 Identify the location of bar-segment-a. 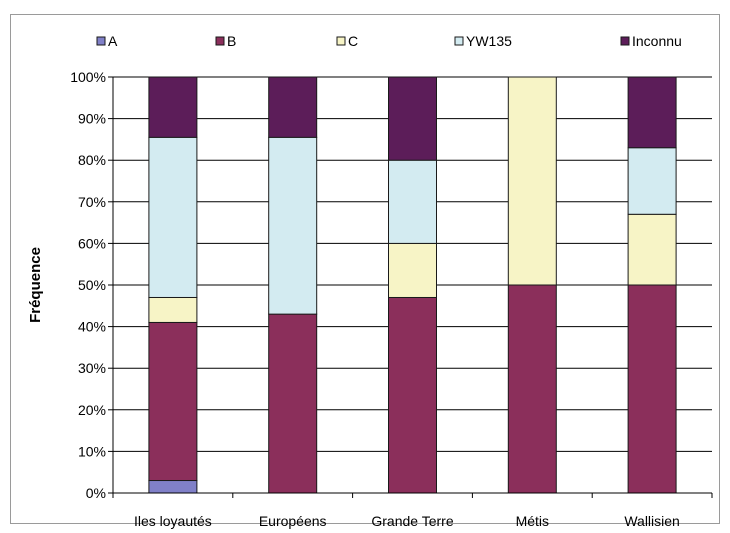
(173, 487).